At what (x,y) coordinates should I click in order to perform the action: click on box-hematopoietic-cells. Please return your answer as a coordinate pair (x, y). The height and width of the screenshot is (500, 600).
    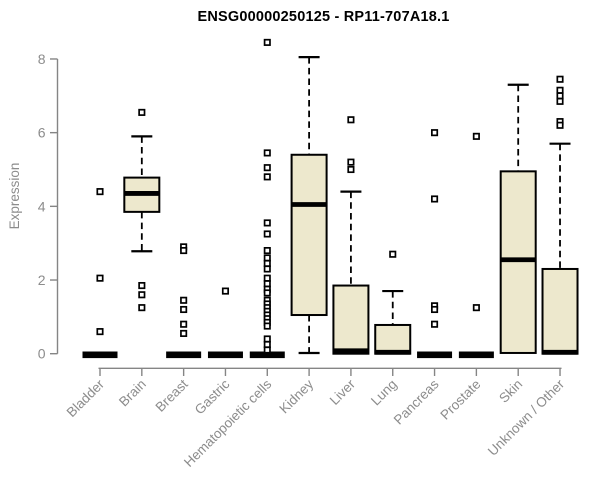
    Looking at the image, I should click on (267, 198).